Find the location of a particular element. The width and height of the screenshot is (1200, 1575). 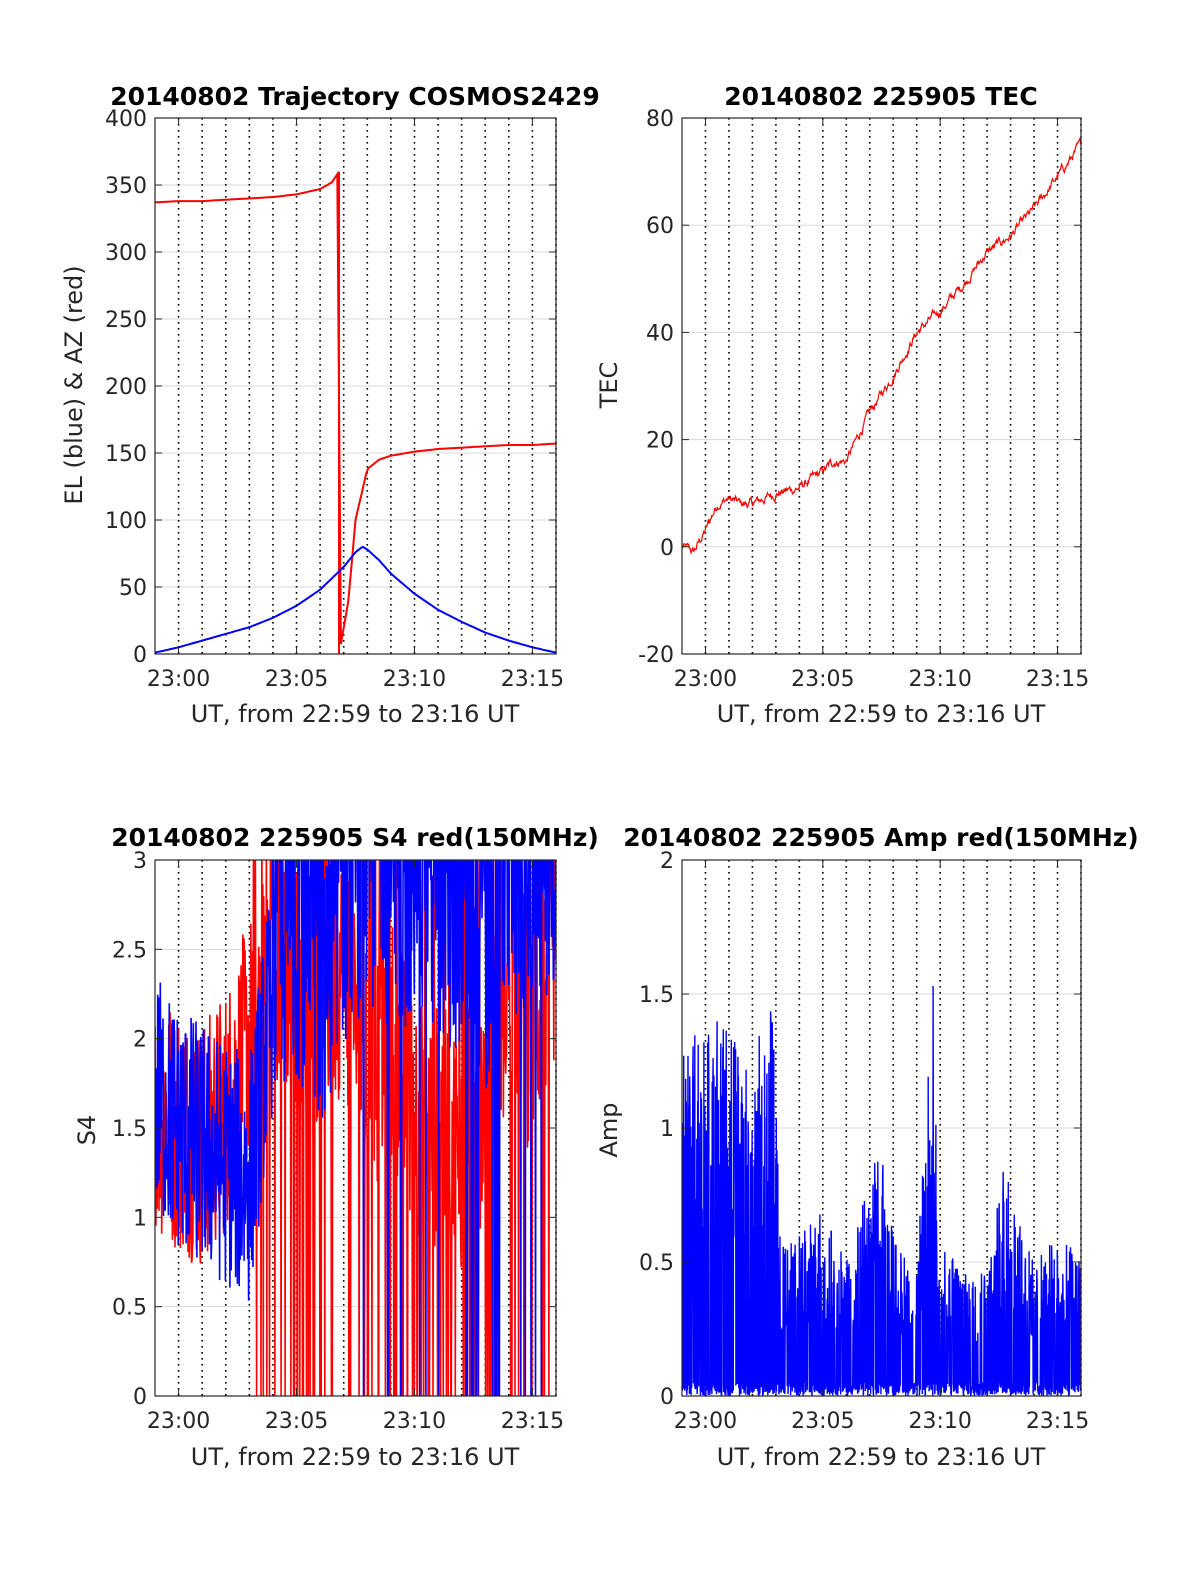

y-tick-label: 20 is located at coordinates (660, 441).